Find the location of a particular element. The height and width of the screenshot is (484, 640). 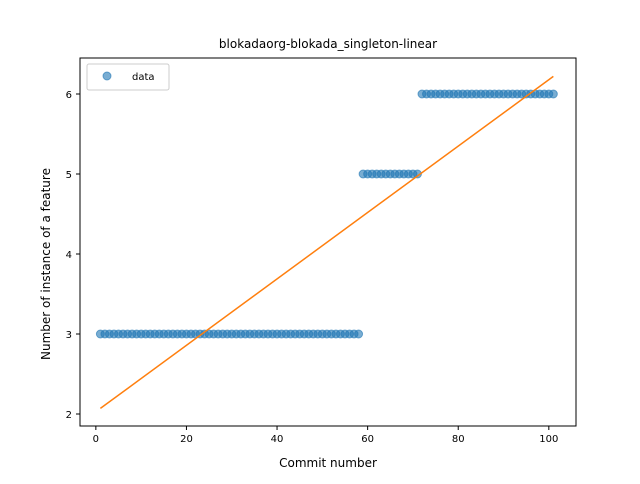

y-tick-label: 3 is located at coordinates (69, 335).